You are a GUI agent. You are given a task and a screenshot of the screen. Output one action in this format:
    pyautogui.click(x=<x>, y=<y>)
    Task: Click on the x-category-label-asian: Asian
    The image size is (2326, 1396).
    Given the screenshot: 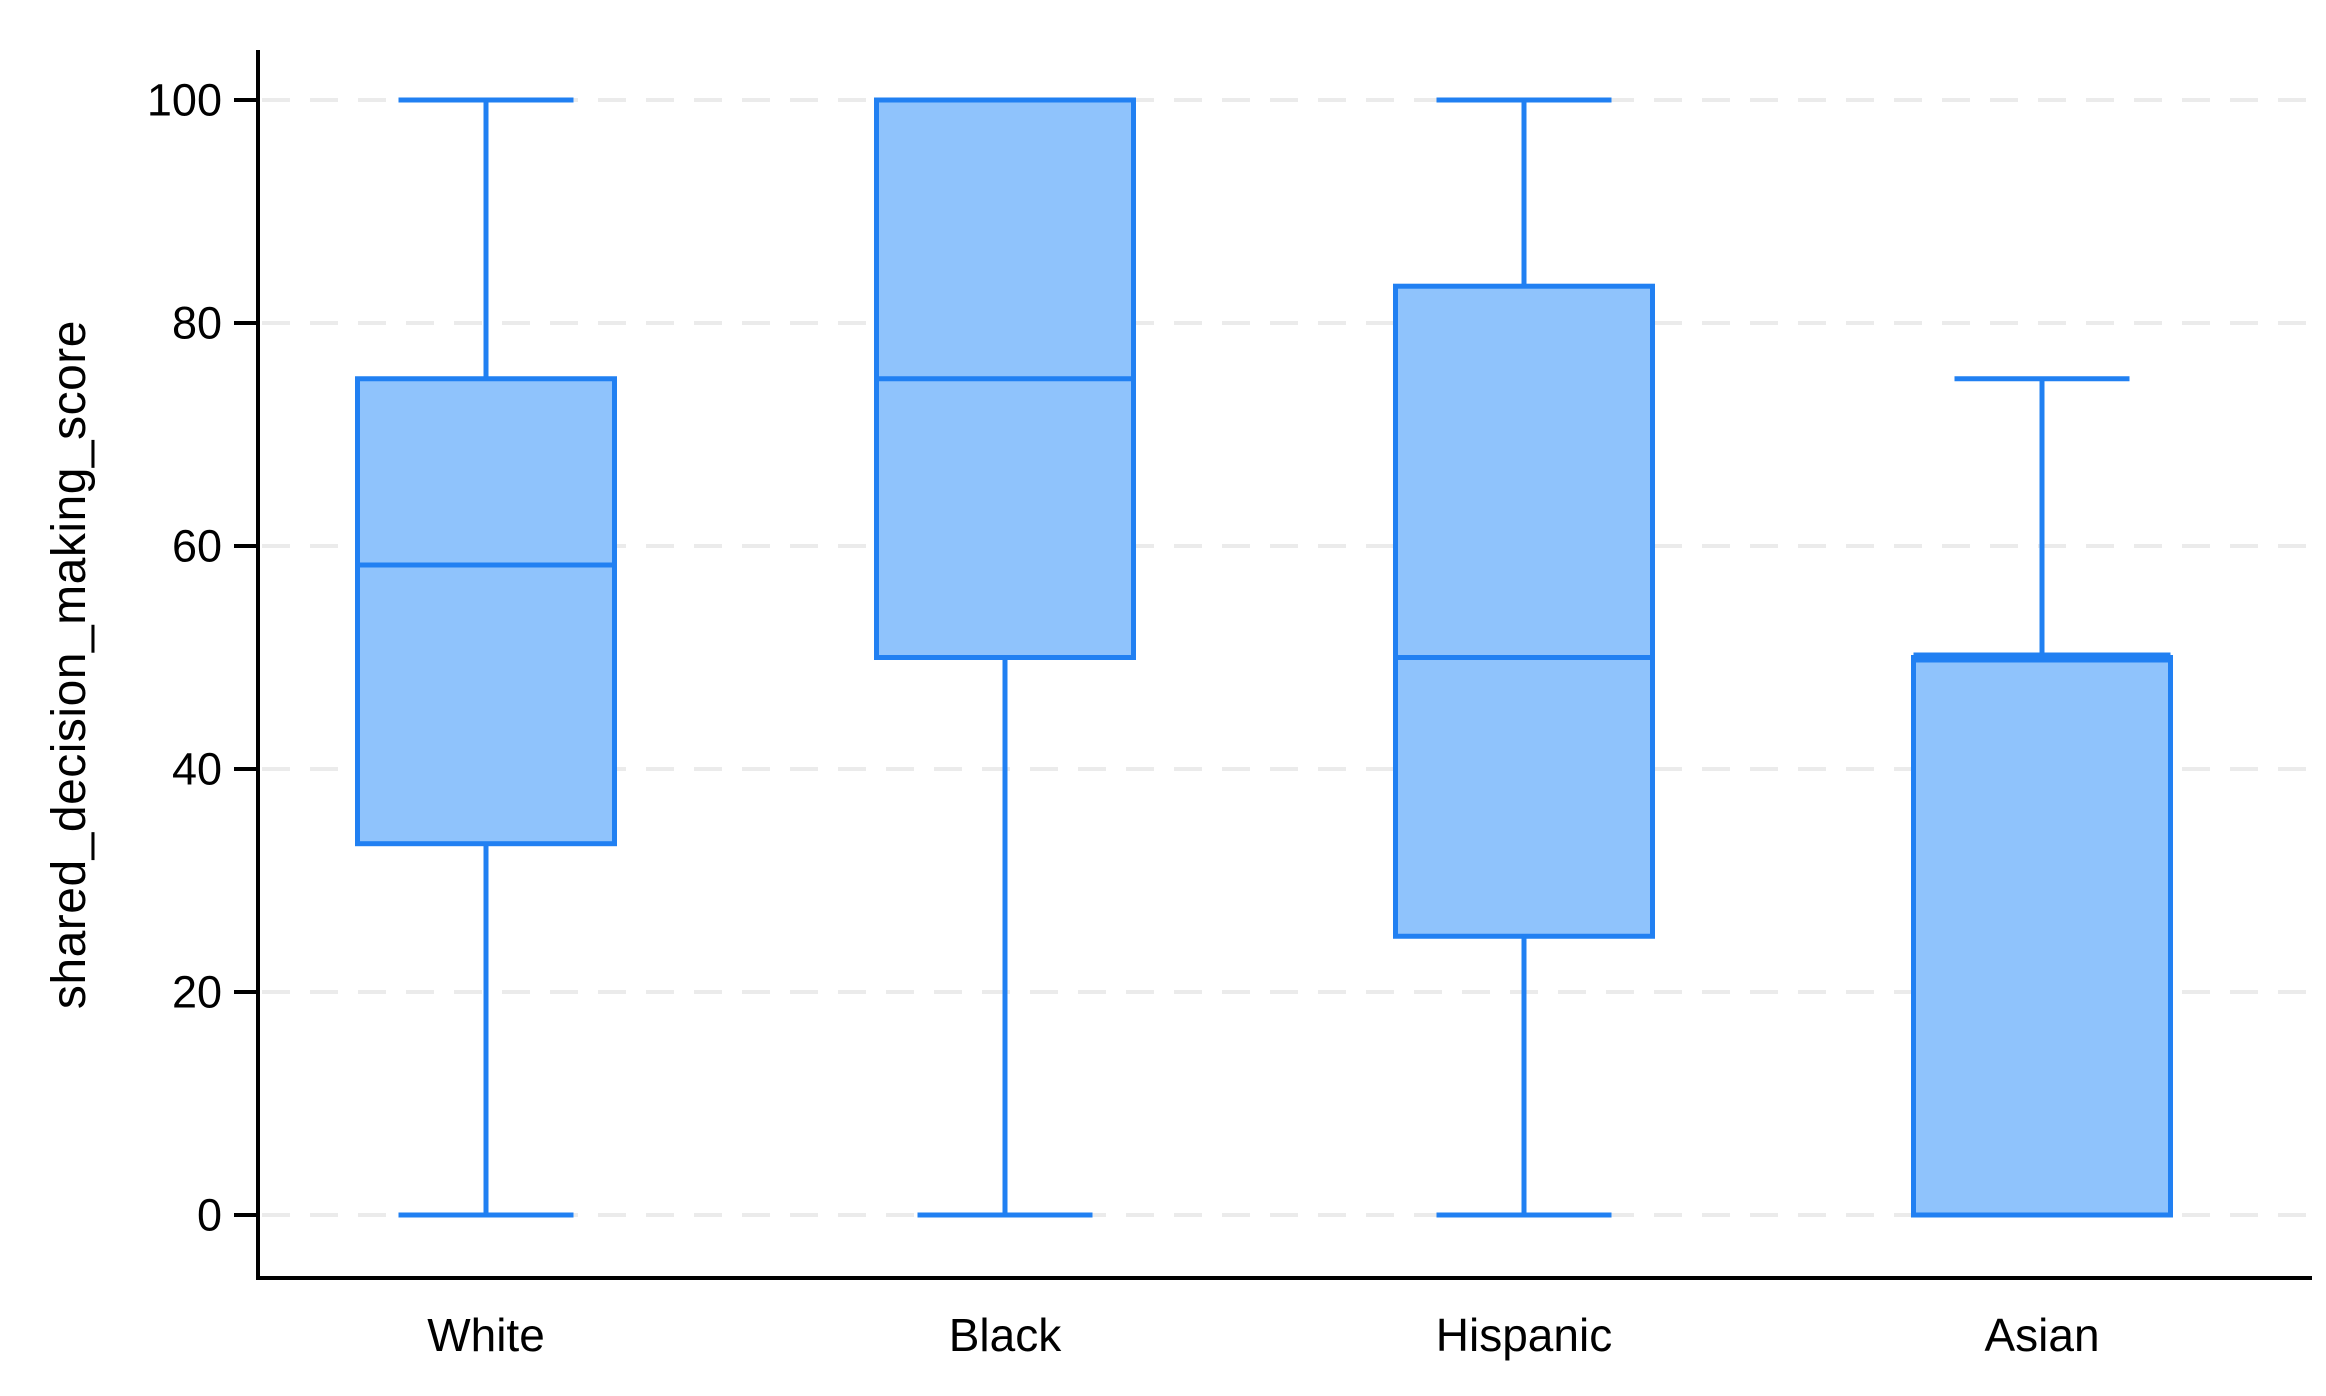 What is the action you would take?
    pyautogui.click(x=2041, y=1335)
    